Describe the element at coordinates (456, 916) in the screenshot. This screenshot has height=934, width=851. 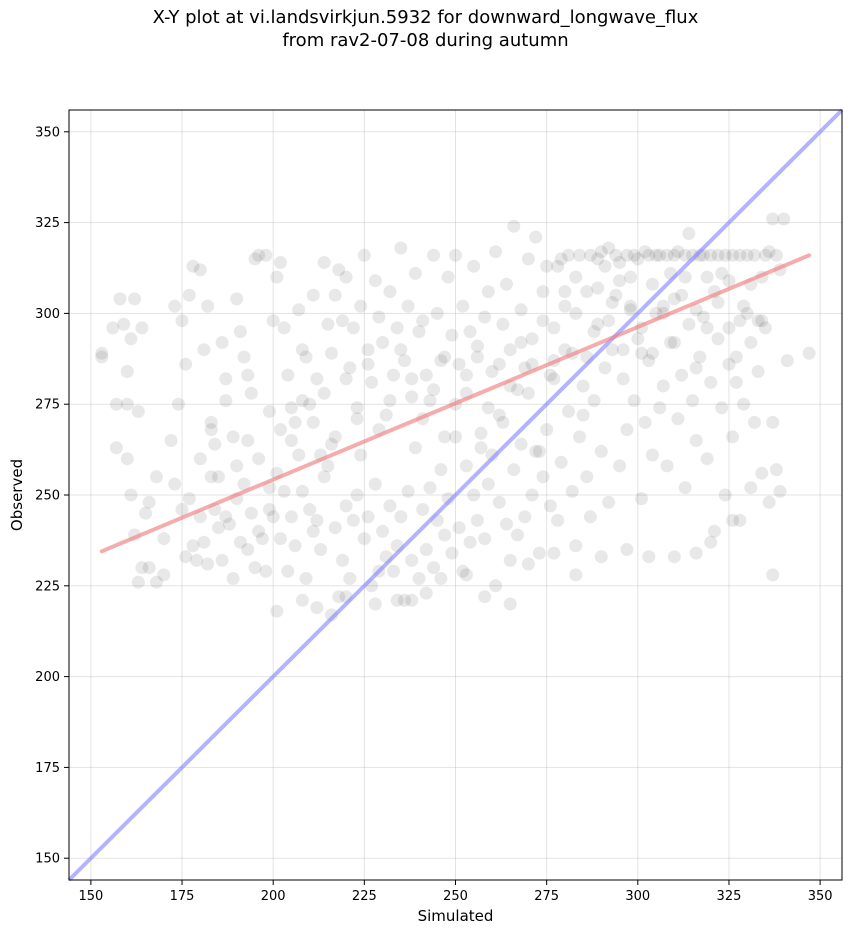
I see `x-axis-label: Simulated` at that location.